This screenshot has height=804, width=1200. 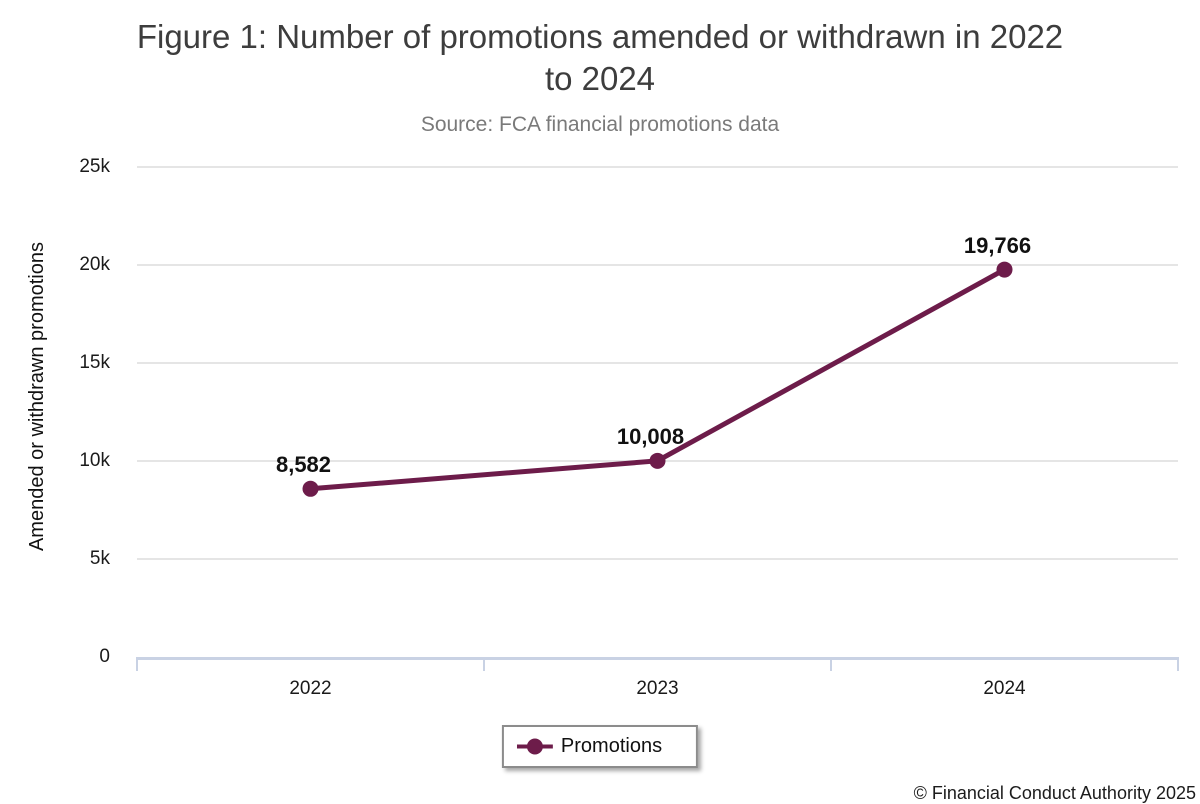 What do you see at coordinates (104, 656) in the screenshot?
I see `y-tick-label: 0` at bounding box center [104, 656].